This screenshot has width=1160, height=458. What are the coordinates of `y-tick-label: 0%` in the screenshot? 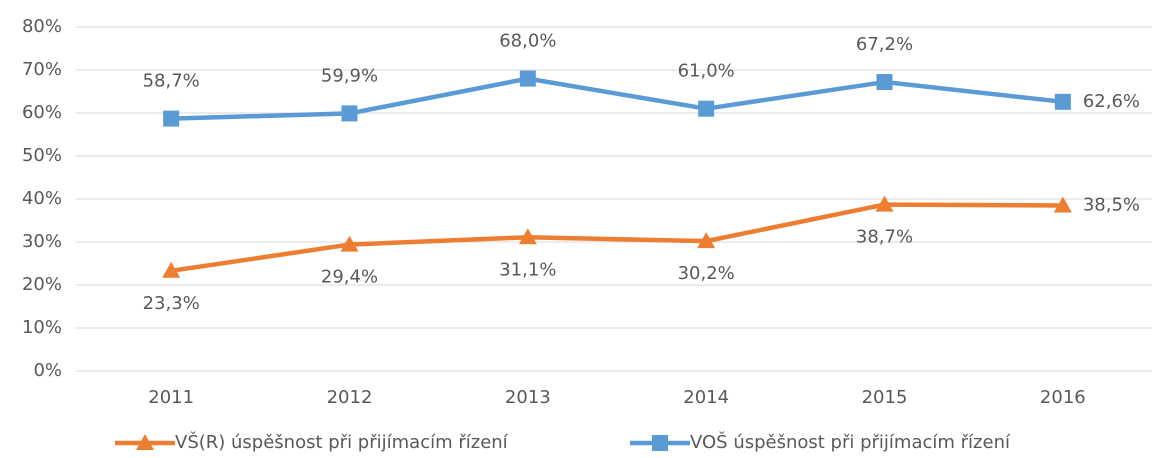 It's located at (47, 370).